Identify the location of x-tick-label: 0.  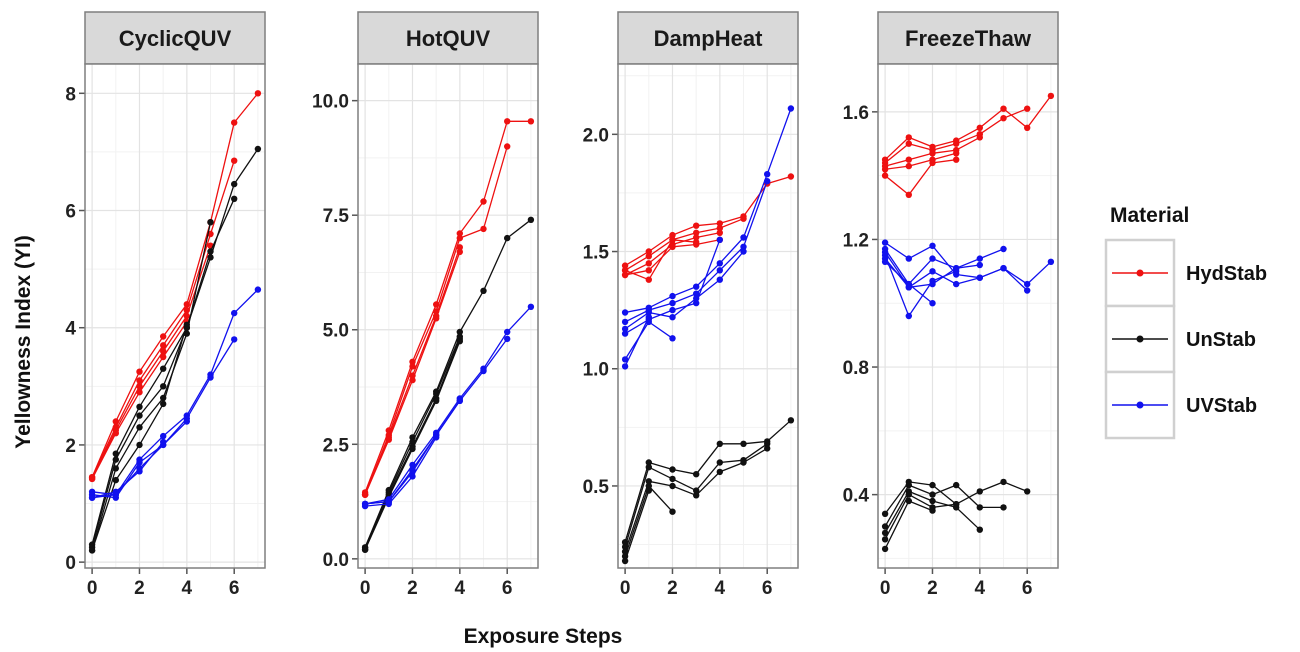
(885, 588).